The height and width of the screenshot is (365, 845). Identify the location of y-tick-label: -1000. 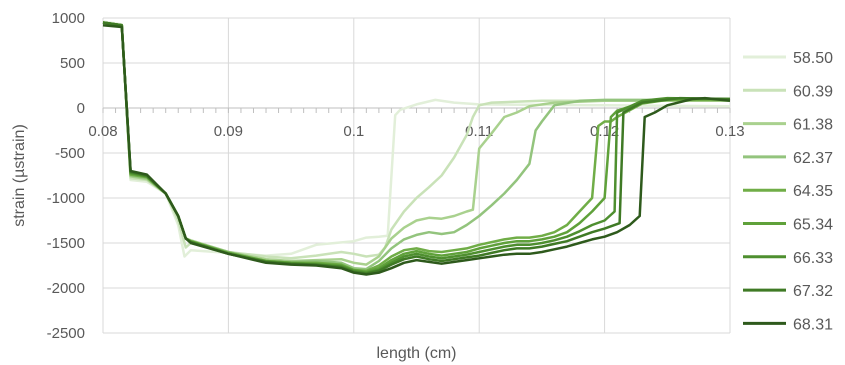
(66, 198).